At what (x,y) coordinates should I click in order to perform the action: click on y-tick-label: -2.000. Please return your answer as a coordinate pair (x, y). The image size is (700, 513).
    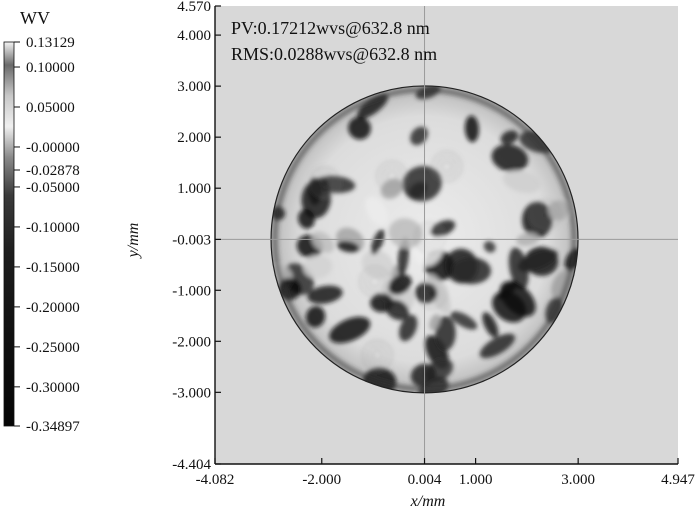
    Looking at the image, I should click on (191, 342).